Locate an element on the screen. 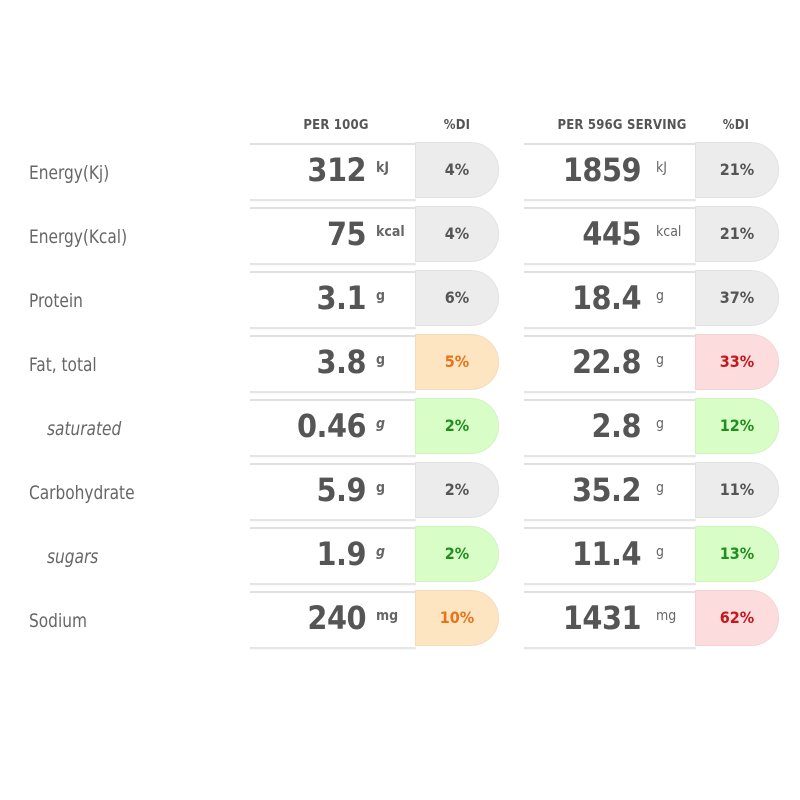 The width and height of the screenshot is (800, 800). per-100g-cell: 312 kJ is located at coordinates (333, 172).